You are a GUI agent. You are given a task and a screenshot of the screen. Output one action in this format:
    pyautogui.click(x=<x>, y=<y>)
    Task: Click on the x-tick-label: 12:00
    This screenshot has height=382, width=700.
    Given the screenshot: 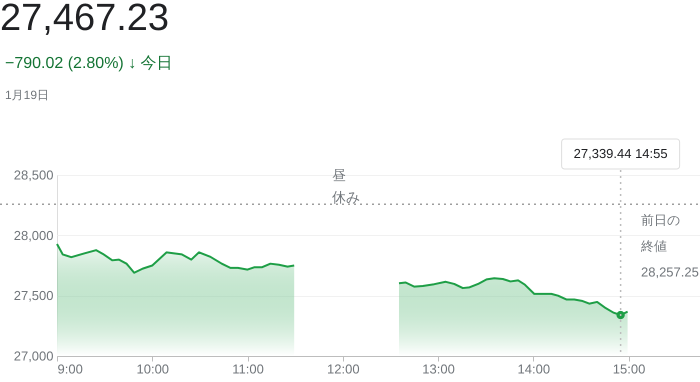 What is the action you would take?
    pyautogui.click(x=343, y=369)
    